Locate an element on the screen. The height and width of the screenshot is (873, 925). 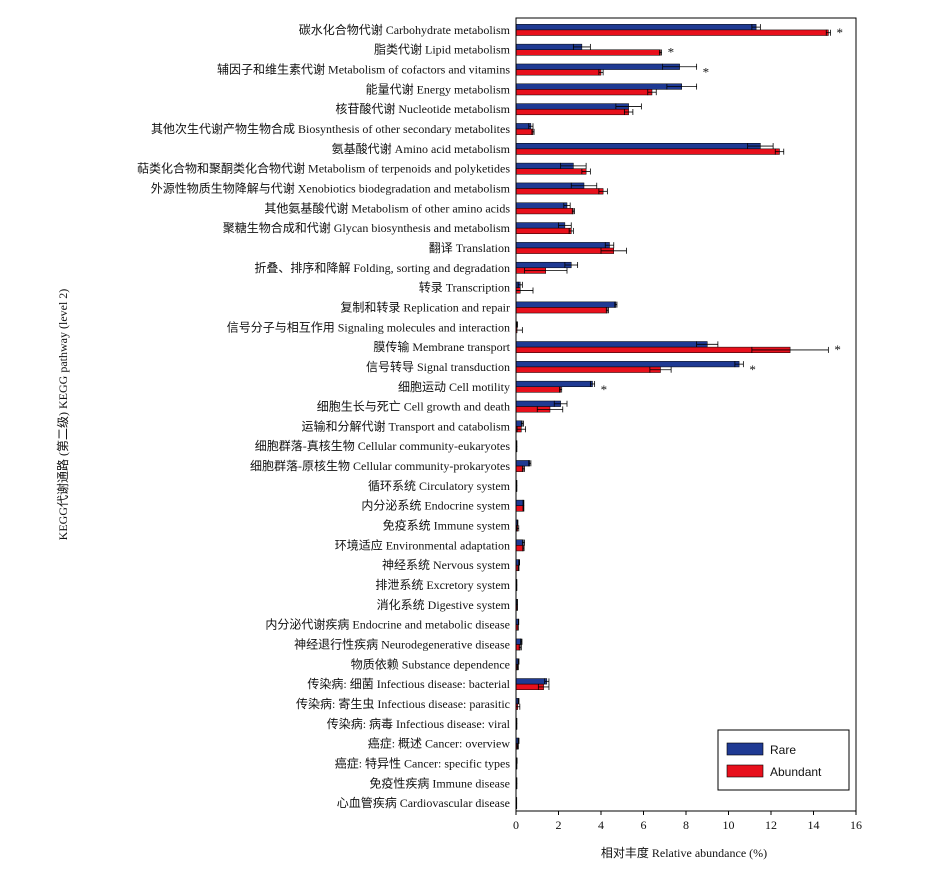
category-label: 转录 Transcription is located at coordinates (464, 287).